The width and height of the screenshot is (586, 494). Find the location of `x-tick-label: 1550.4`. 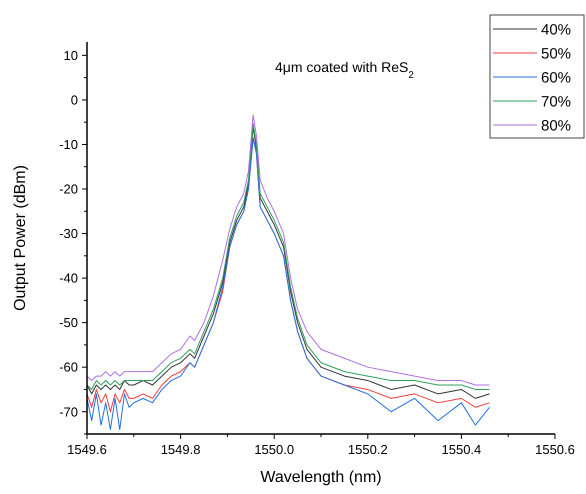

x-tick-label: 1550.4 is located at coordinates (462, 449).